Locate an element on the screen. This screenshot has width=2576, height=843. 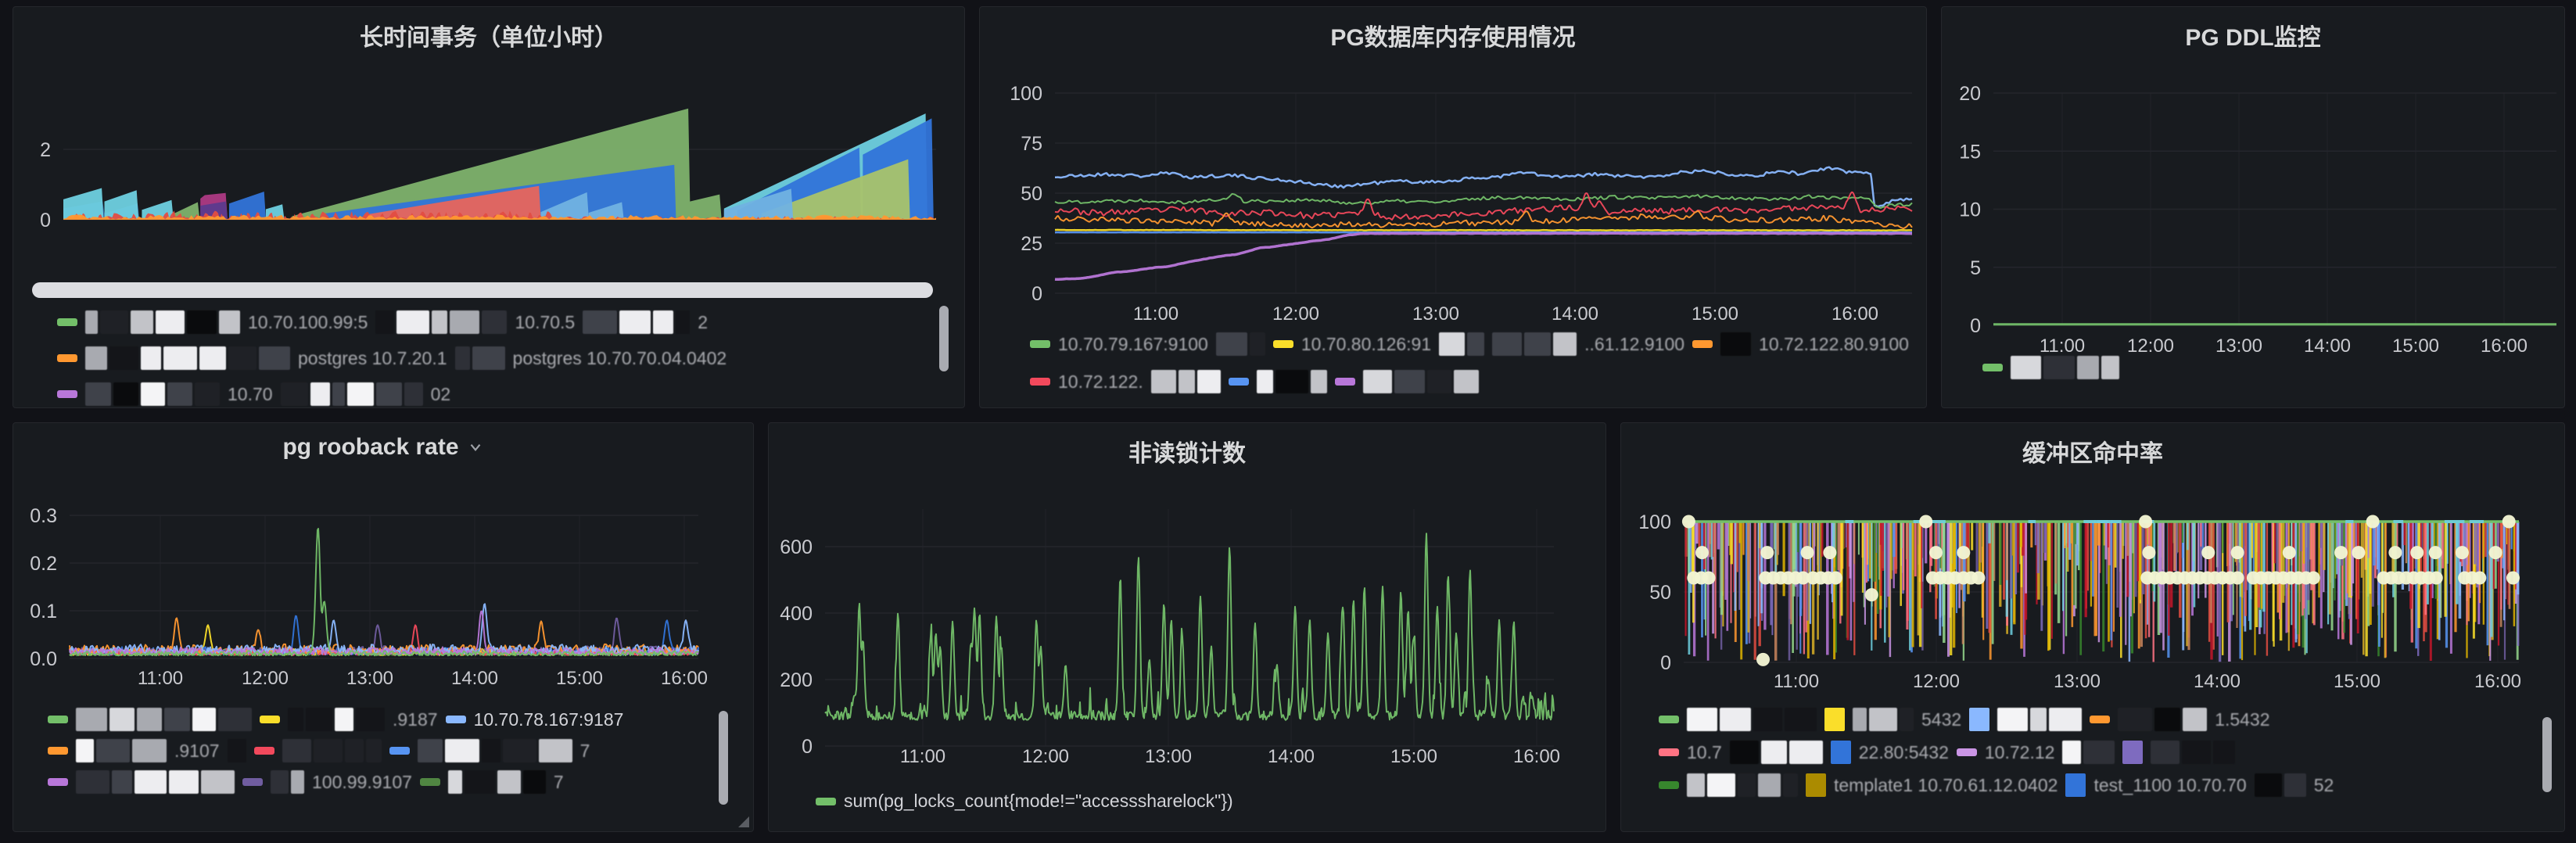
svg-text: 0.3 is located at coordinates (44, 516).